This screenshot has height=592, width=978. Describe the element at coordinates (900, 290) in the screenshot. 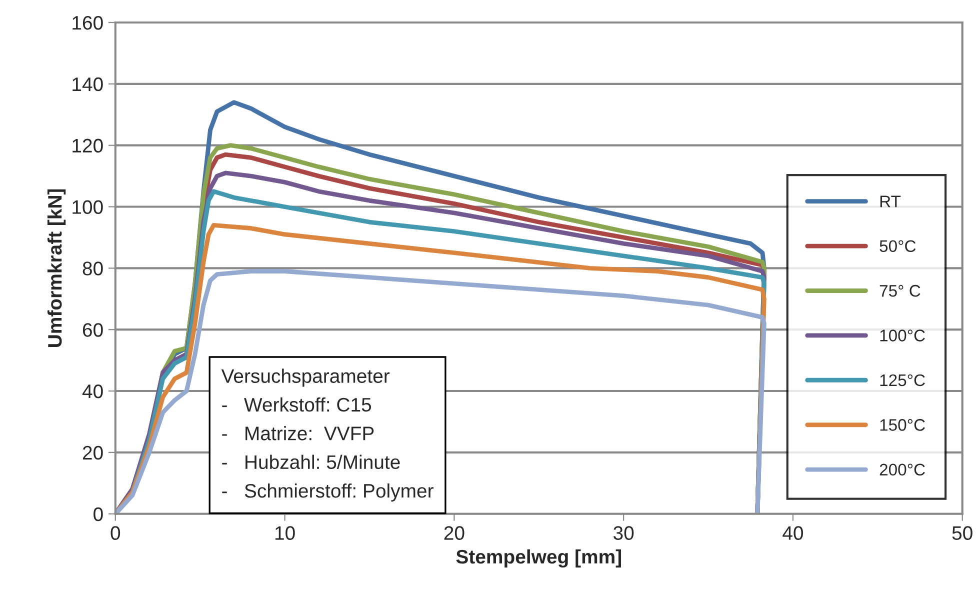

I see `legend-label: 75° C` at that location.